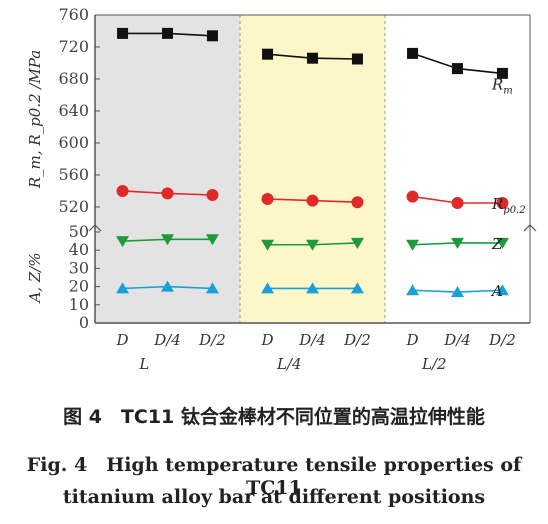 The image size is (548, 524). What do you see at coordinates (79, 249) in the screenshot?
I see `lower-tick-label: 40` at bounding box center [79, 249].